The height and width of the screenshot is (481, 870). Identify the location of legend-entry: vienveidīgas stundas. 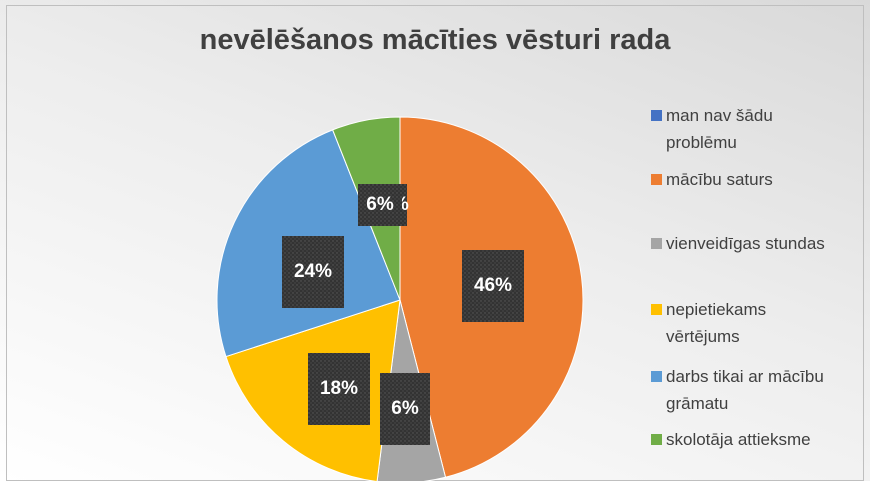
(743, 243).